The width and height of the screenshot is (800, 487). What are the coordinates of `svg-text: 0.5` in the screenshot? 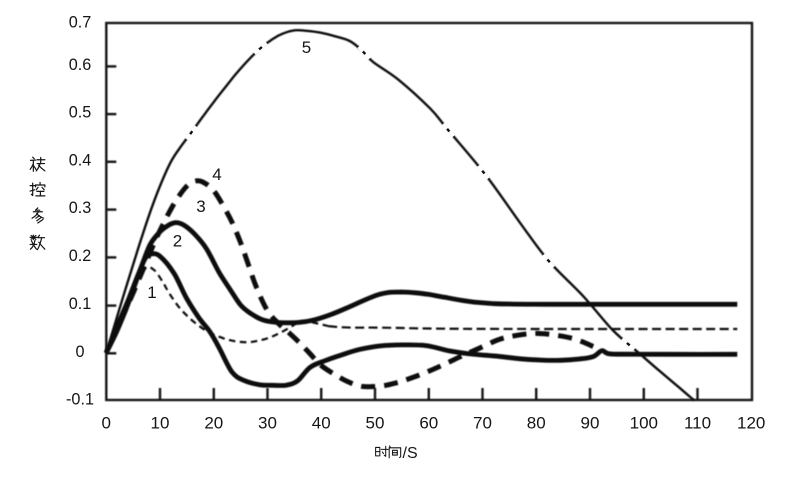 It's located at (80, 113).